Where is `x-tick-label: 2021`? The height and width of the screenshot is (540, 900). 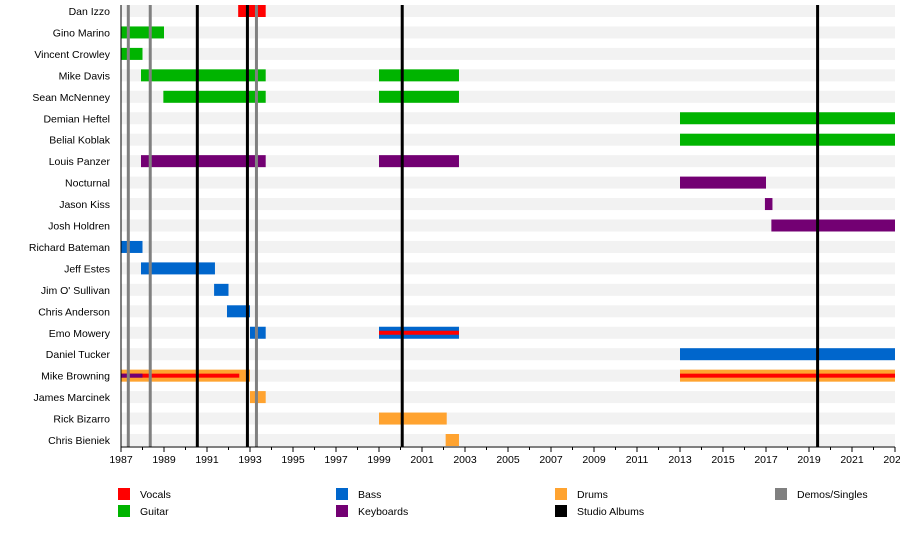
x-tick-label: 2021 is located at coordinates (852, 460).